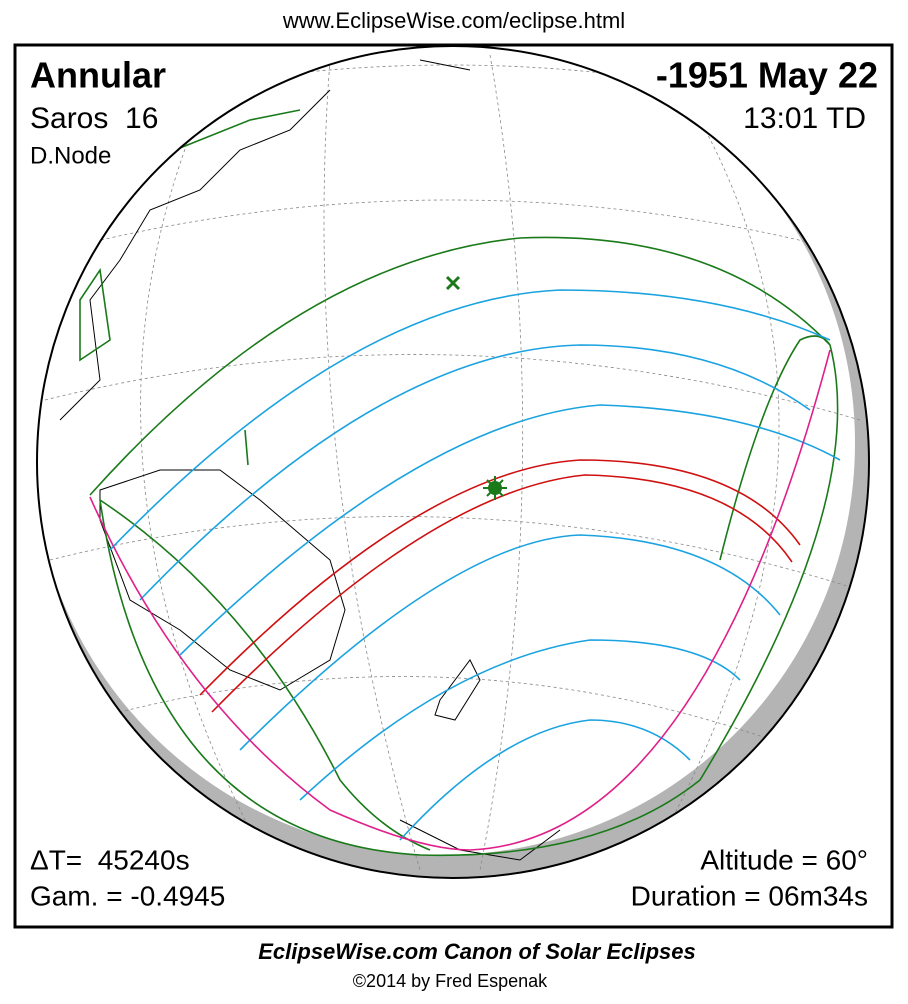  I want to click on time: 13:01 TD, so click(804, 118).